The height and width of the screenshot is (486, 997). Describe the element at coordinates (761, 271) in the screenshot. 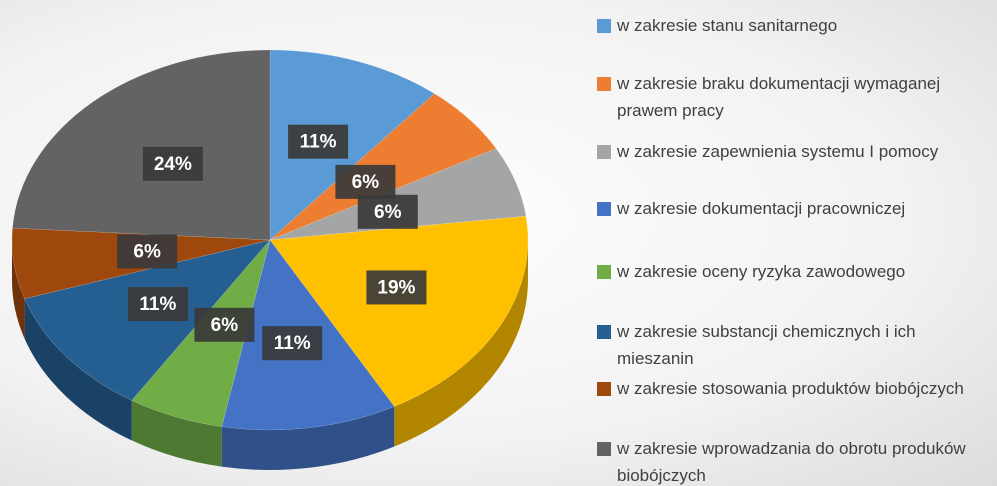

I see `legend-label: w zakresie oceny ryzyka zawodowego` at that location.